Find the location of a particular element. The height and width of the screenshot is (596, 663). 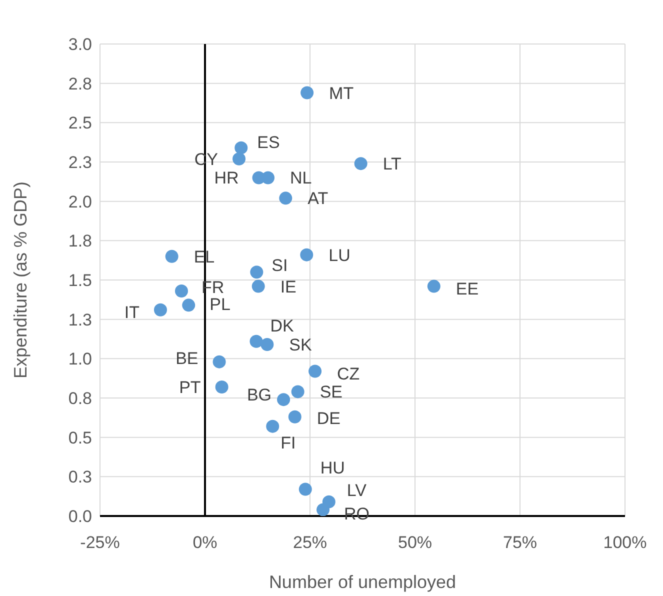

x-tick-label: 0% is located at coordinates (205, 542).